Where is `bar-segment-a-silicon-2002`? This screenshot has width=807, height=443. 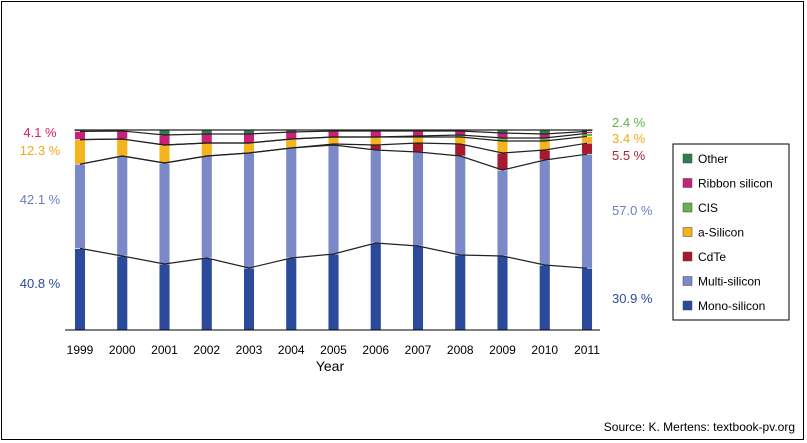
bar-segment-a-silicon-2002 is located at coordinates (206, 149).